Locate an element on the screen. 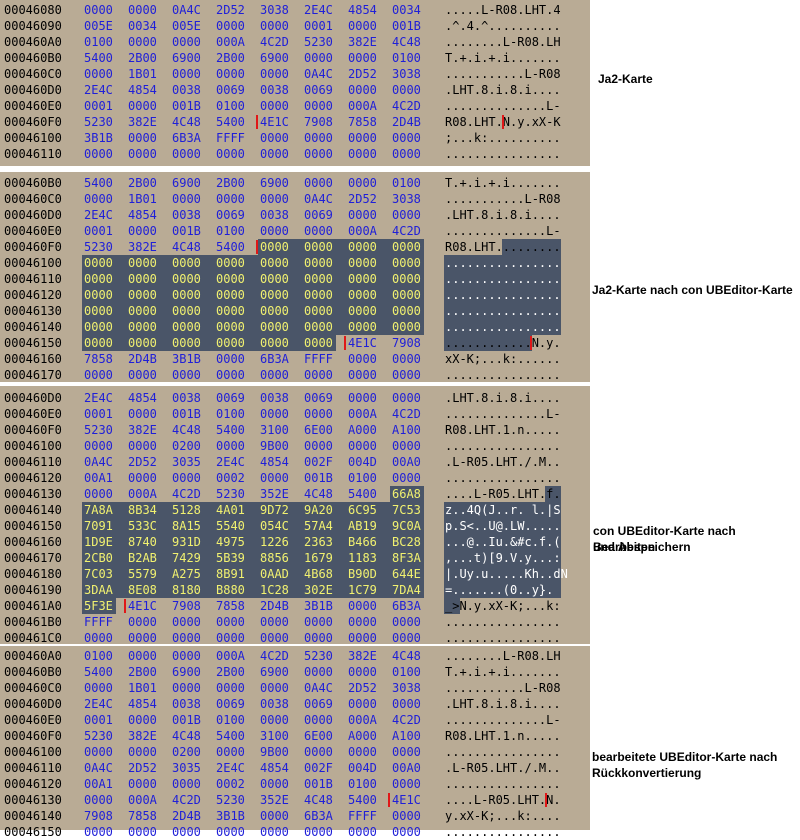 The image size is (800, 840). hex-word: 7C53 is located at coordinates (406, 510).